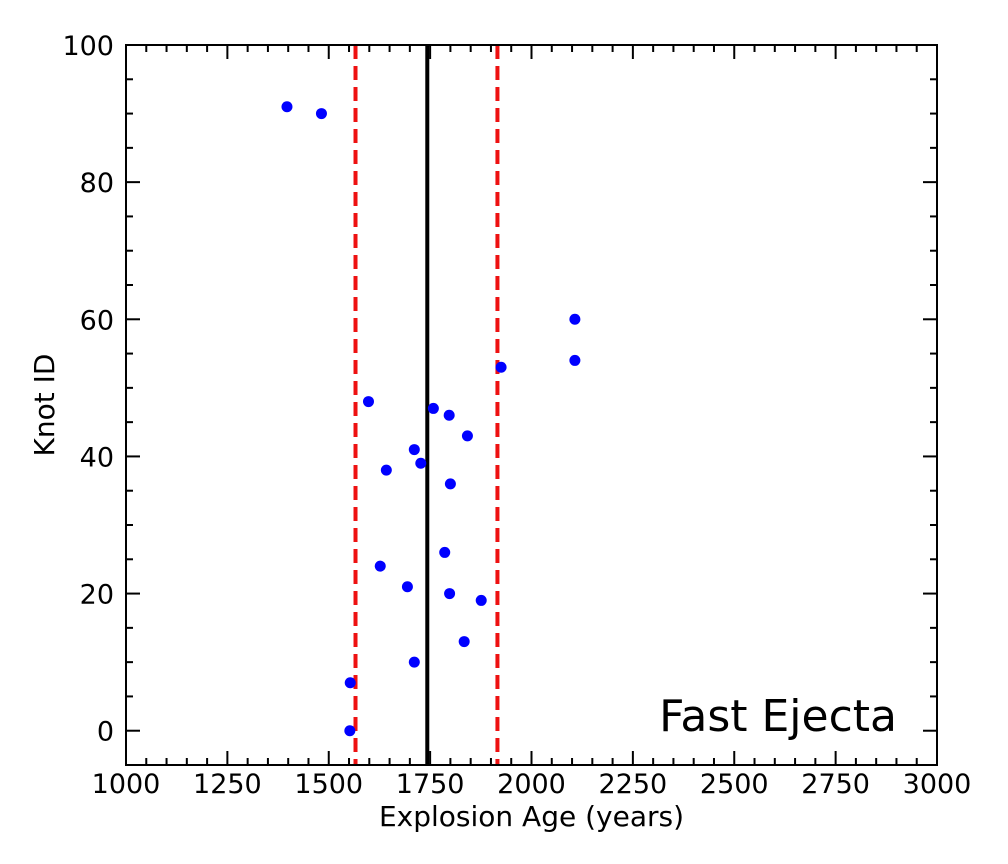 This screenshot has height=864, width=1008. I want to click on x-tick-label: 1500, so click(328, 784).